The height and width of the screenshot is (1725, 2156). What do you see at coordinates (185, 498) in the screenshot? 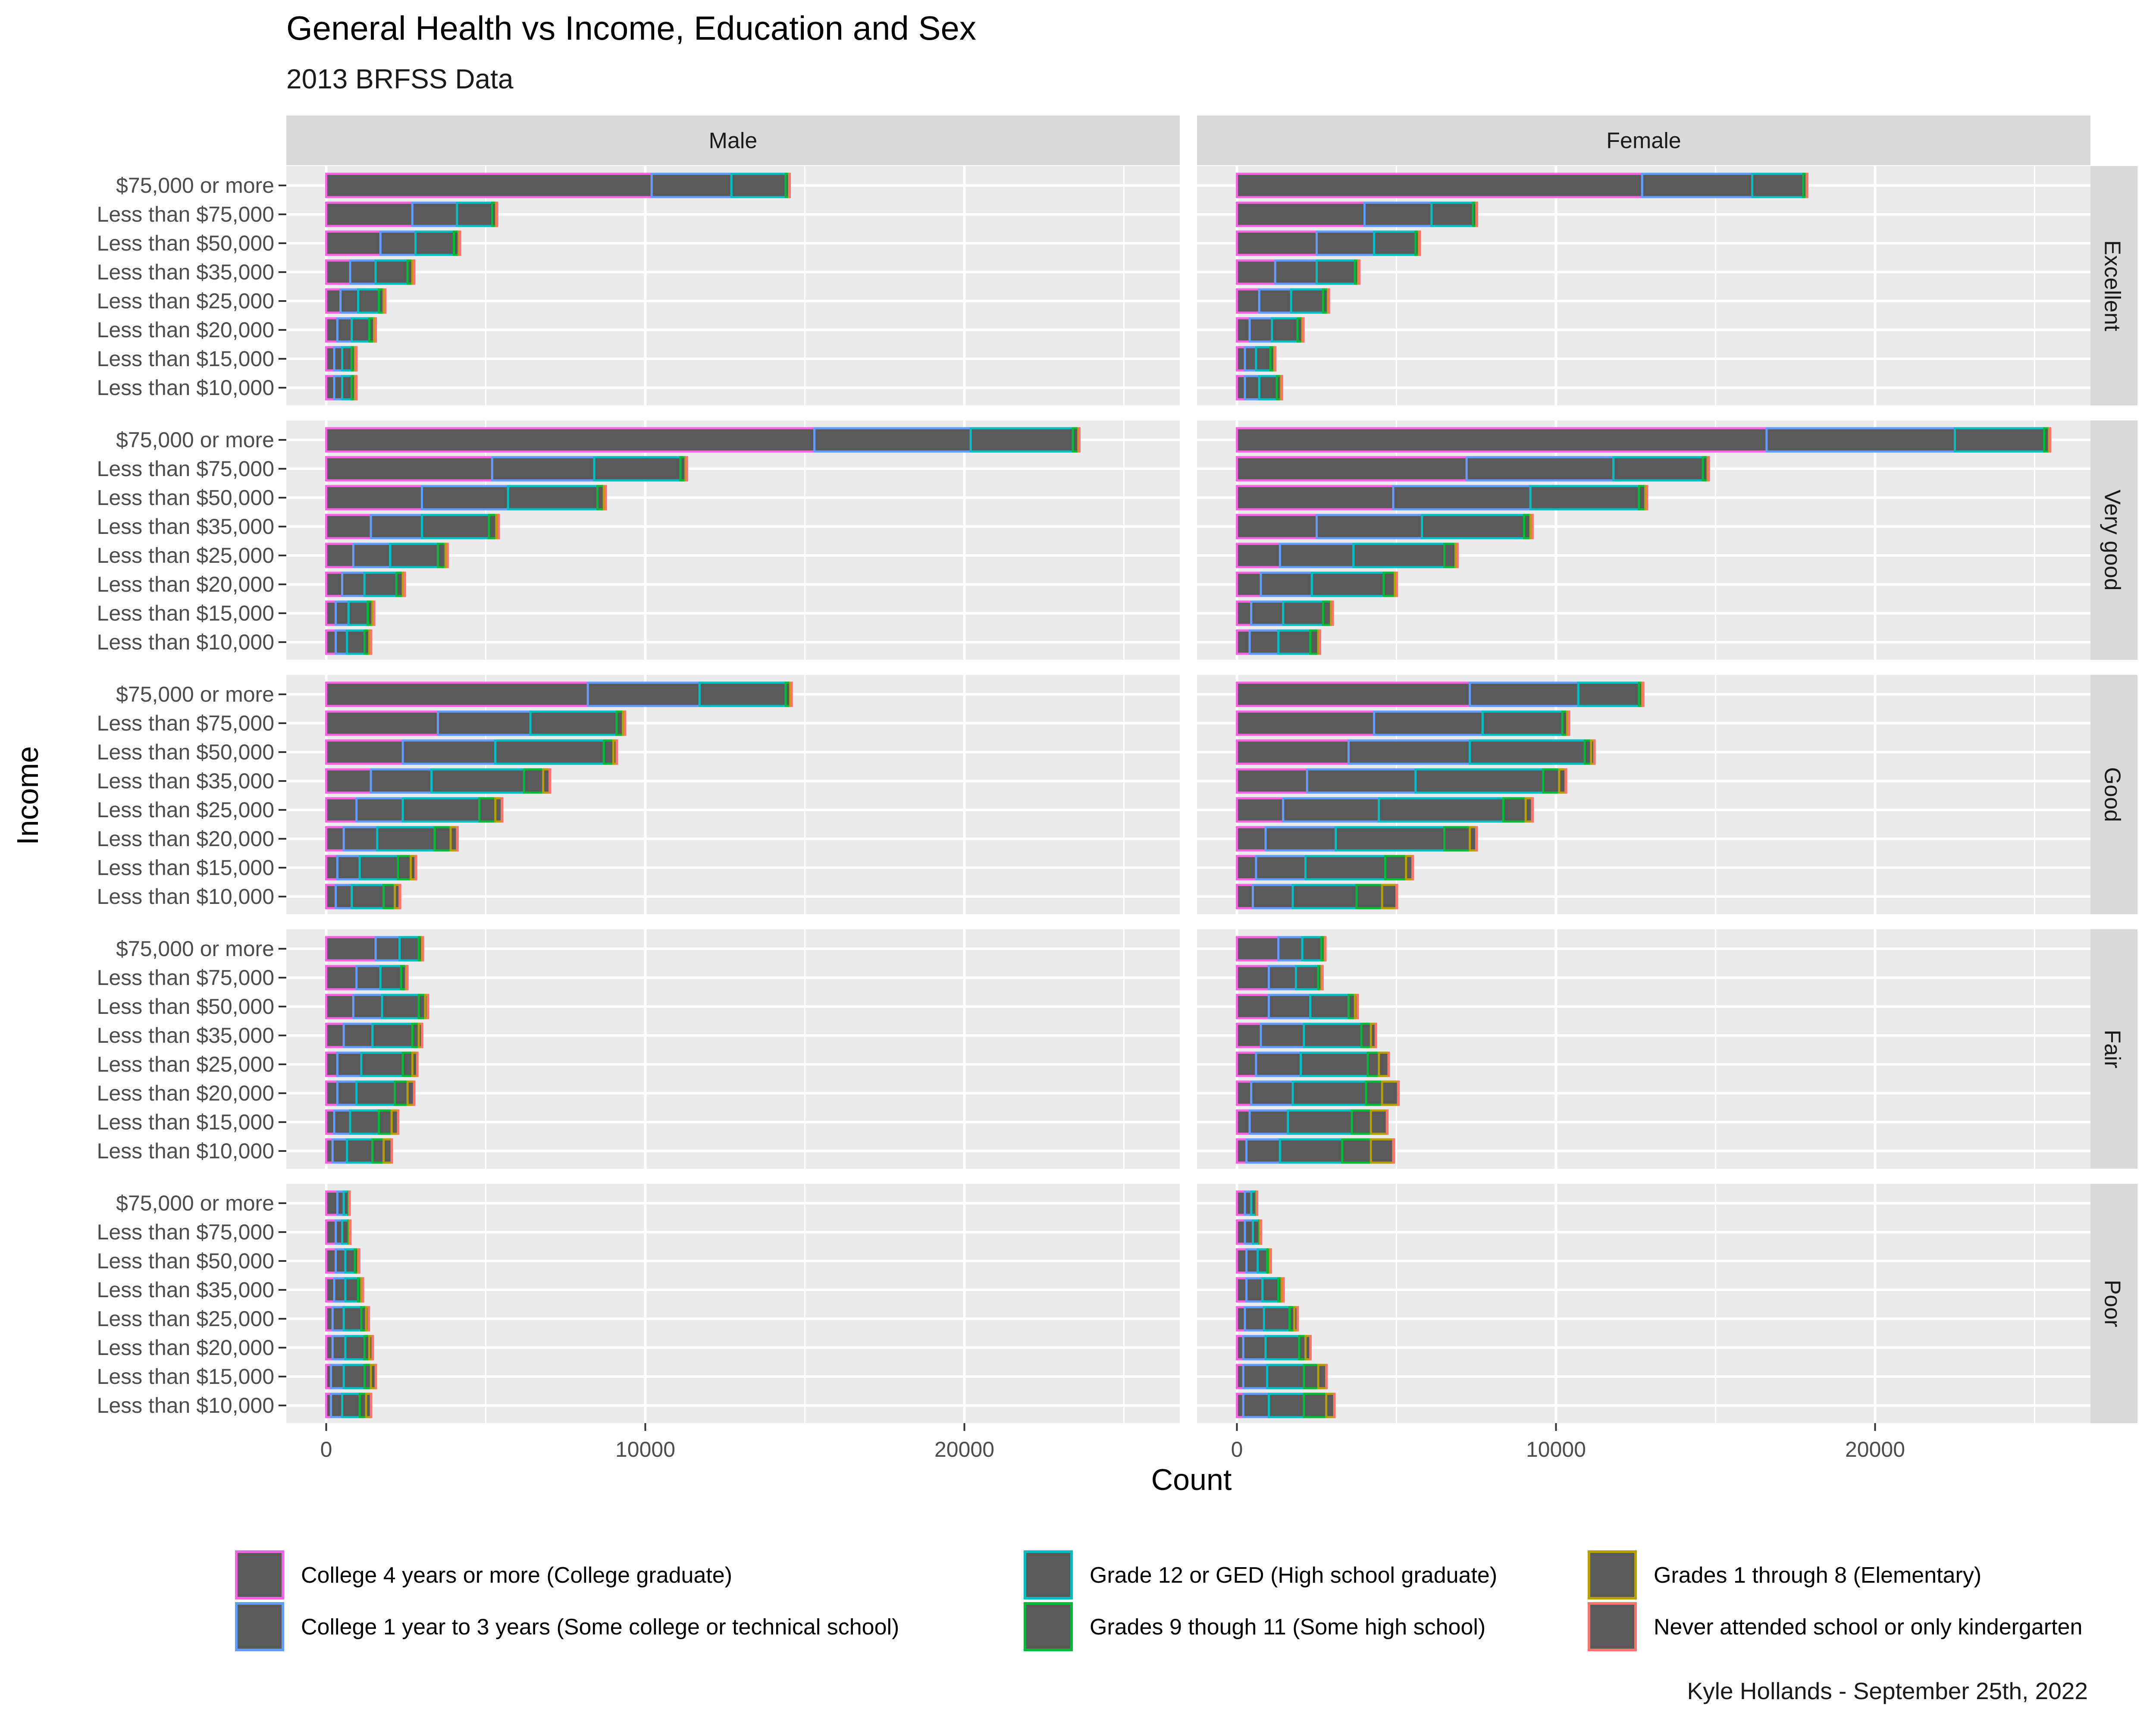
I see `y-tick-label: Less than $50,000` at bounding box center [185, 498].